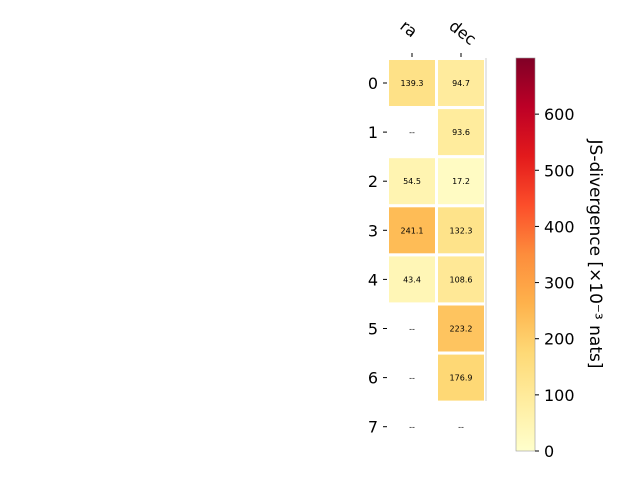 The width and height of the screenshot is (640, 480). I want to click on row-labels: 0 1 2 3 4 5 6 7, so click(377, 255).